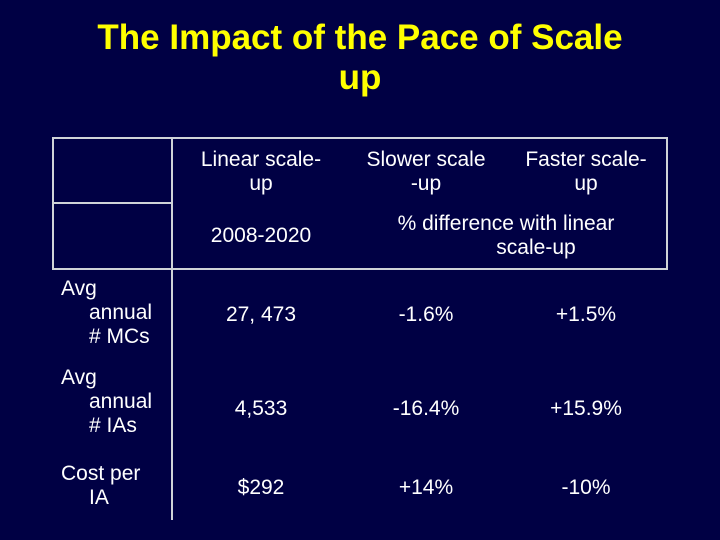  What do you see at coordinates (261, 487) in the screenshot?
I see `cell-cost-linear: $292` at bounding box center [261, 487].